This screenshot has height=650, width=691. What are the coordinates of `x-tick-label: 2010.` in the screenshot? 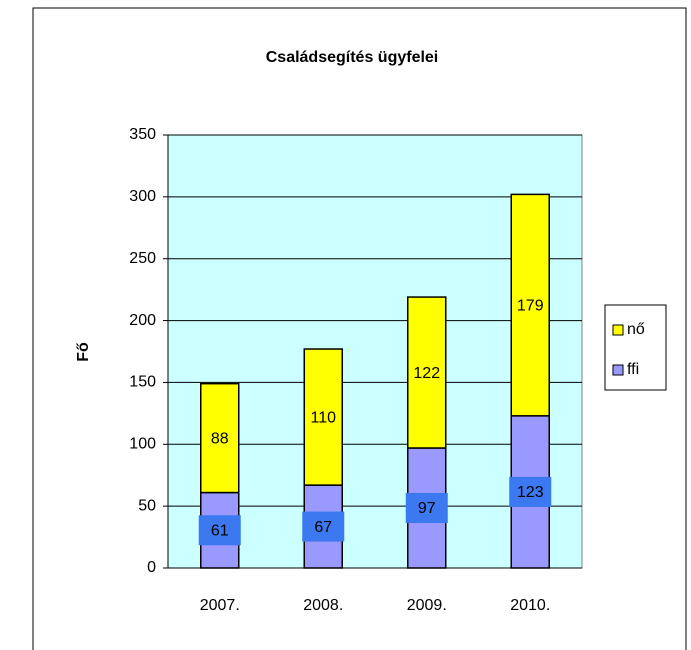 It's located at (530, 605).